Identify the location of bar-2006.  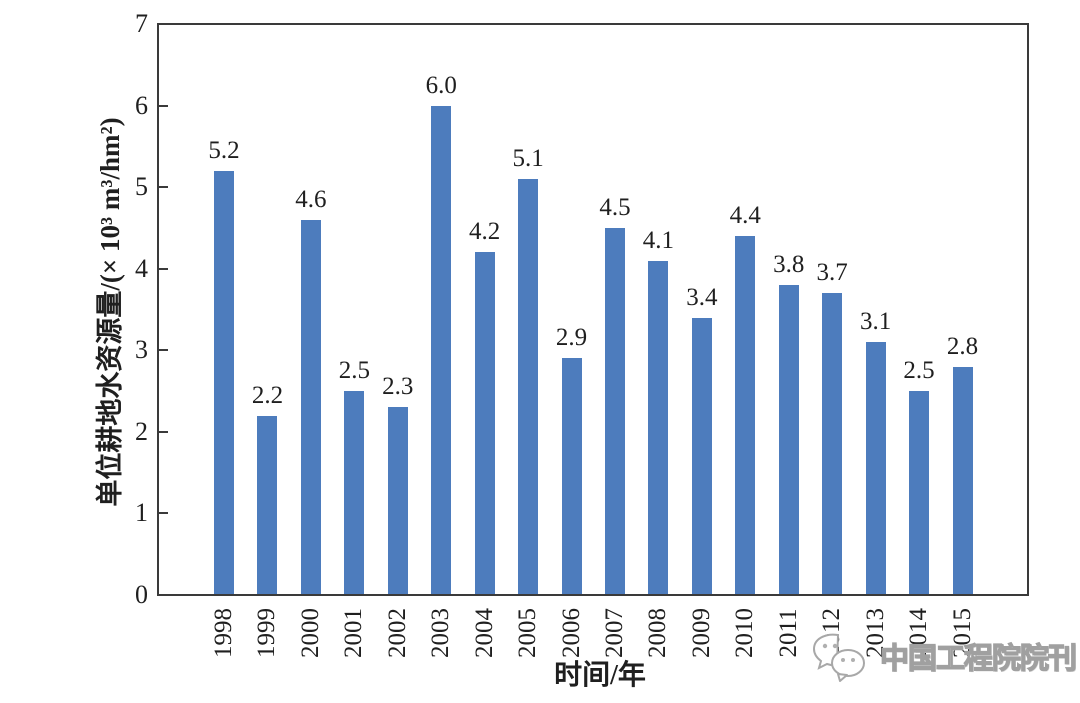
(571, 476).